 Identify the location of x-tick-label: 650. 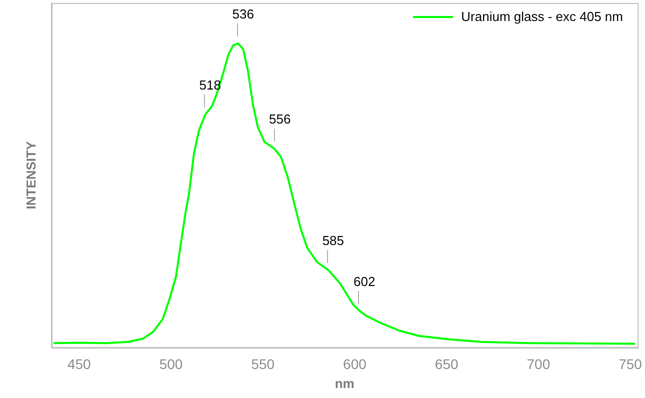
(446, 364).